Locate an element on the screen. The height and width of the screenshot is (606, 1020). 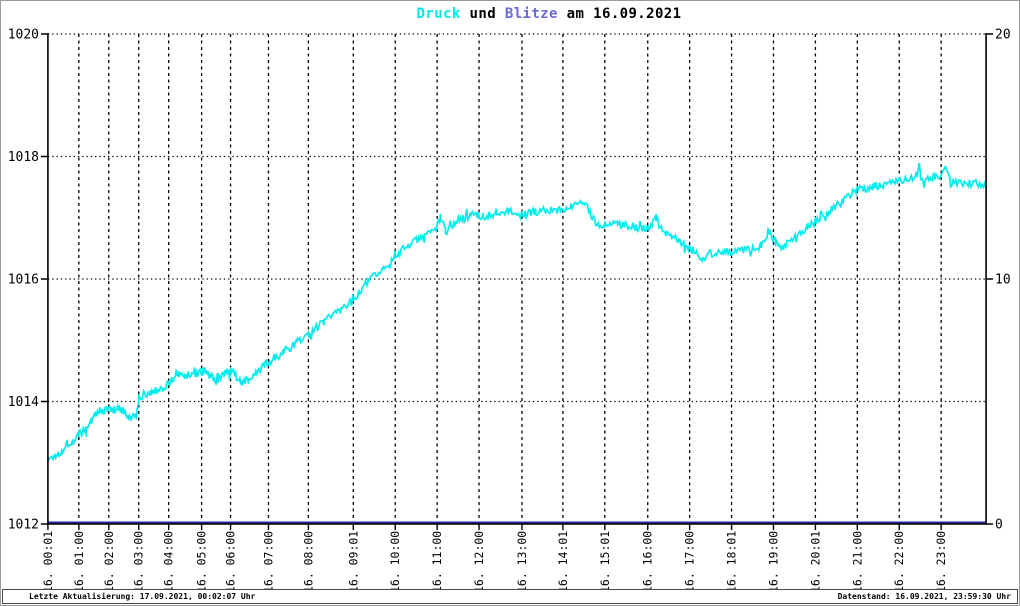
x-axis-label: 16. 04:00 is located at coordinates (169, 560).